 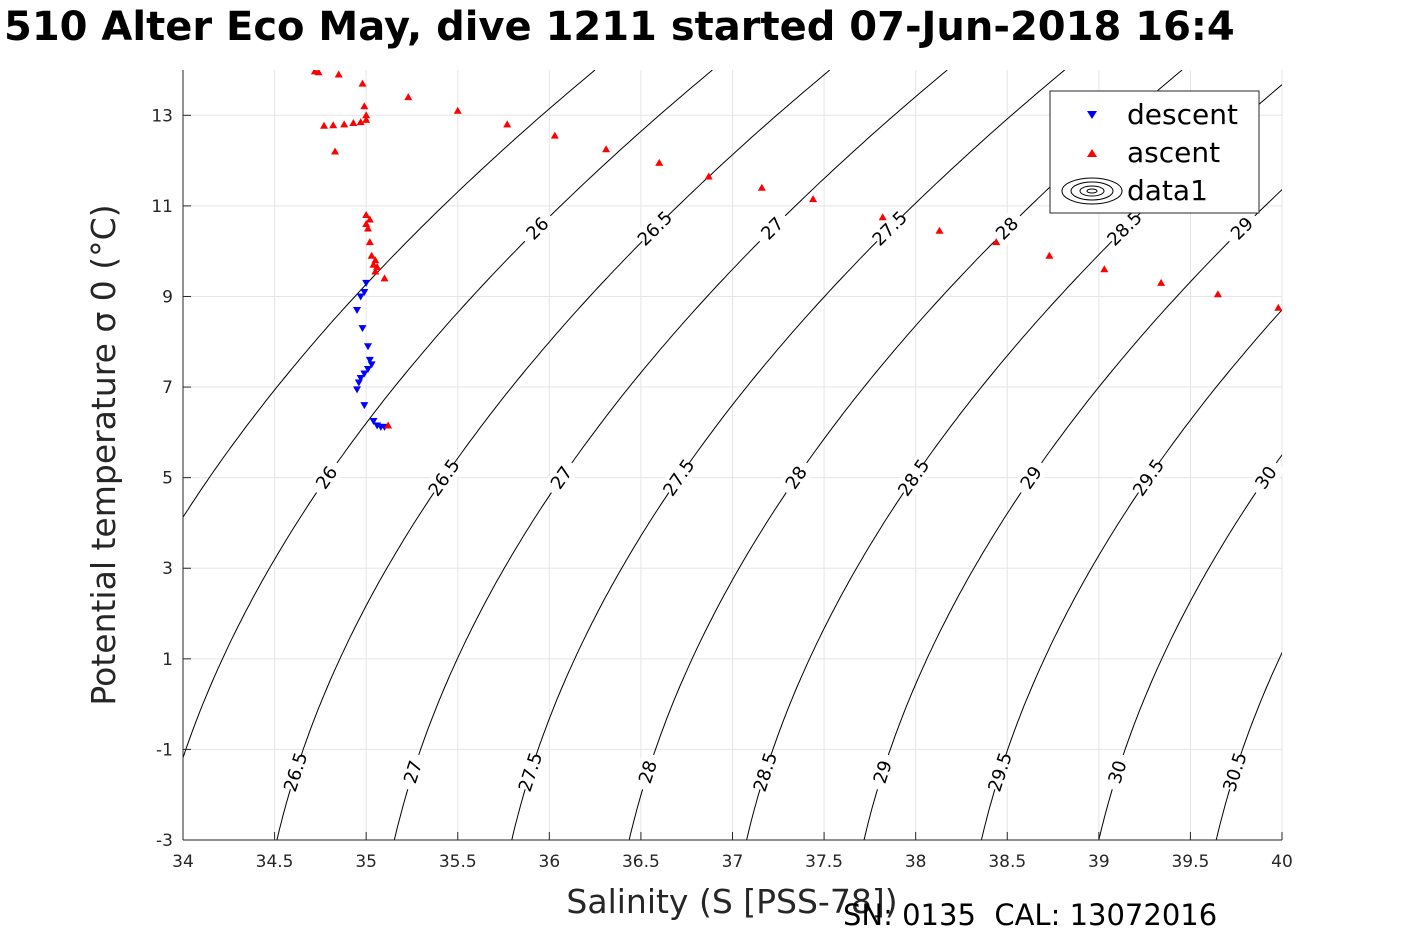 I want to click on y-tick-label: 11, so click(x=162, y=207).